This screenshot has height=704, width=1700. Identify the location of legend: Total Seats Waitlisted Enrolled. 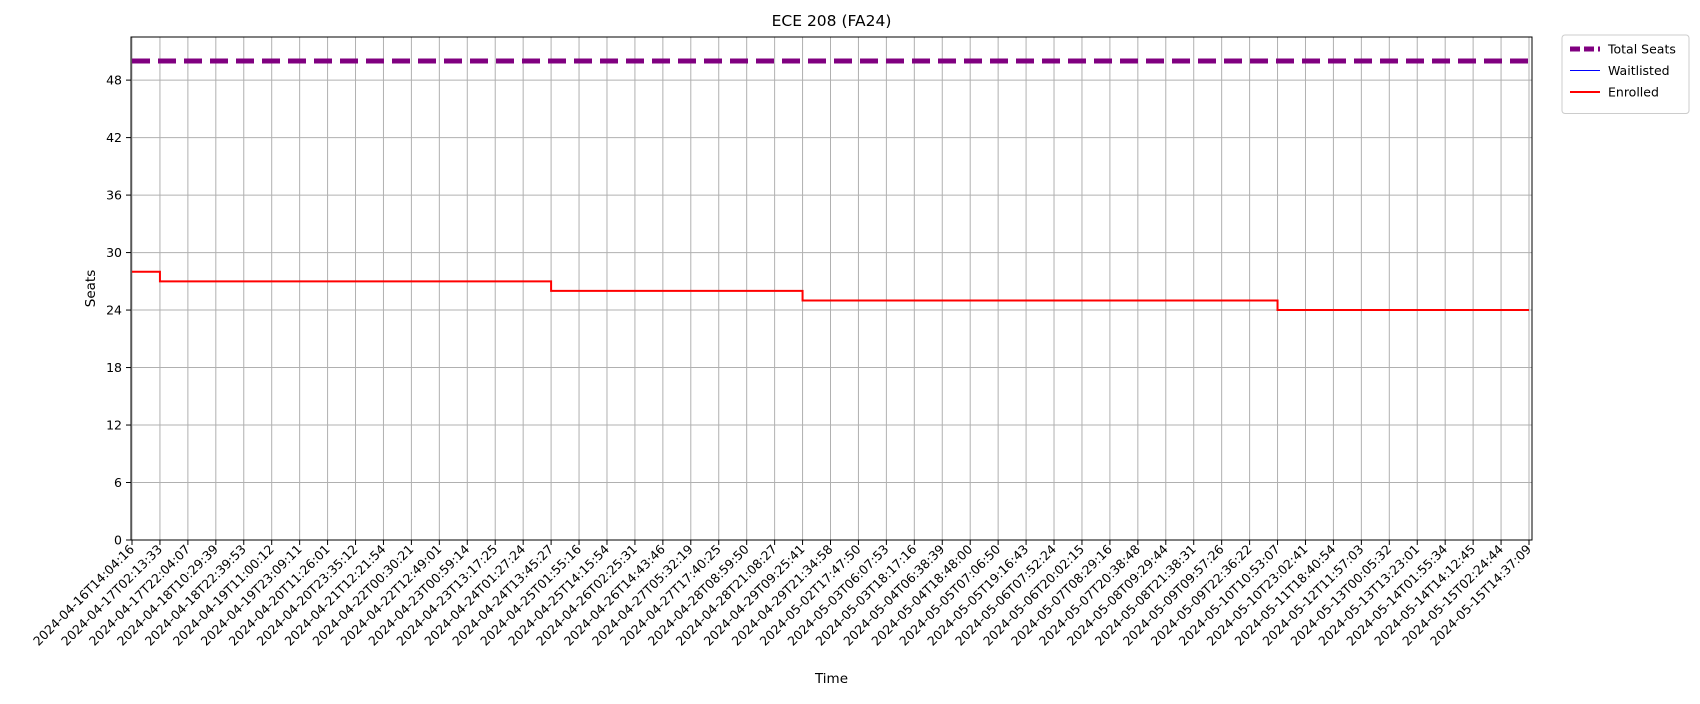
(1625, 74).